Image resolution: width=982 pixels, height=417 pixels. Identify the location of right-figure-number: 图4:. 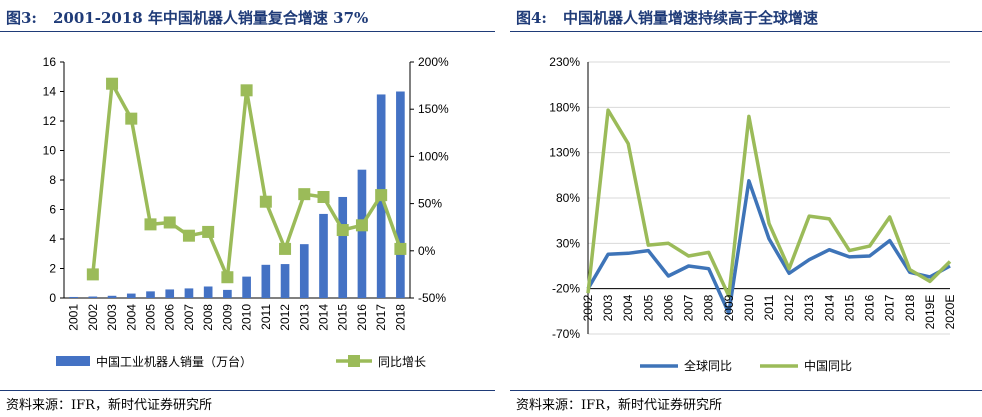
(531, 17).